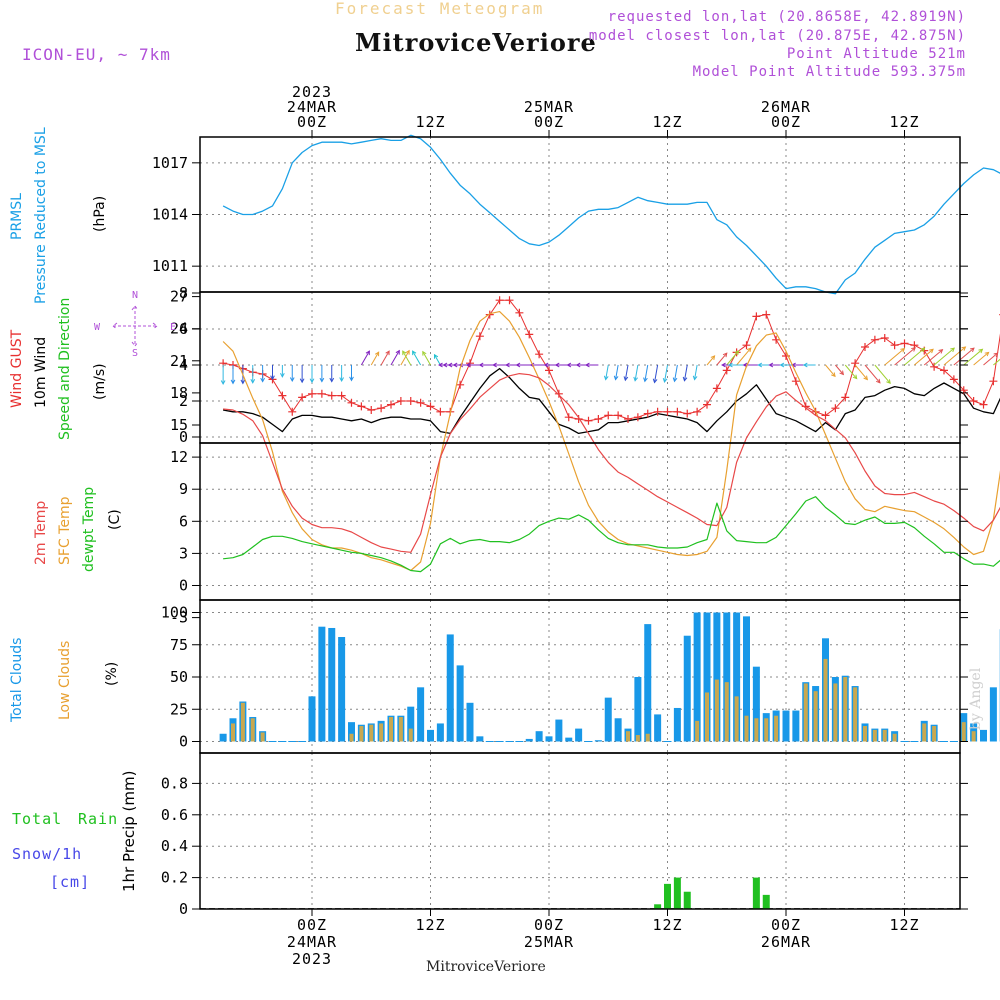  I want to click on wind-tick-label: 2, so click(183, 401).